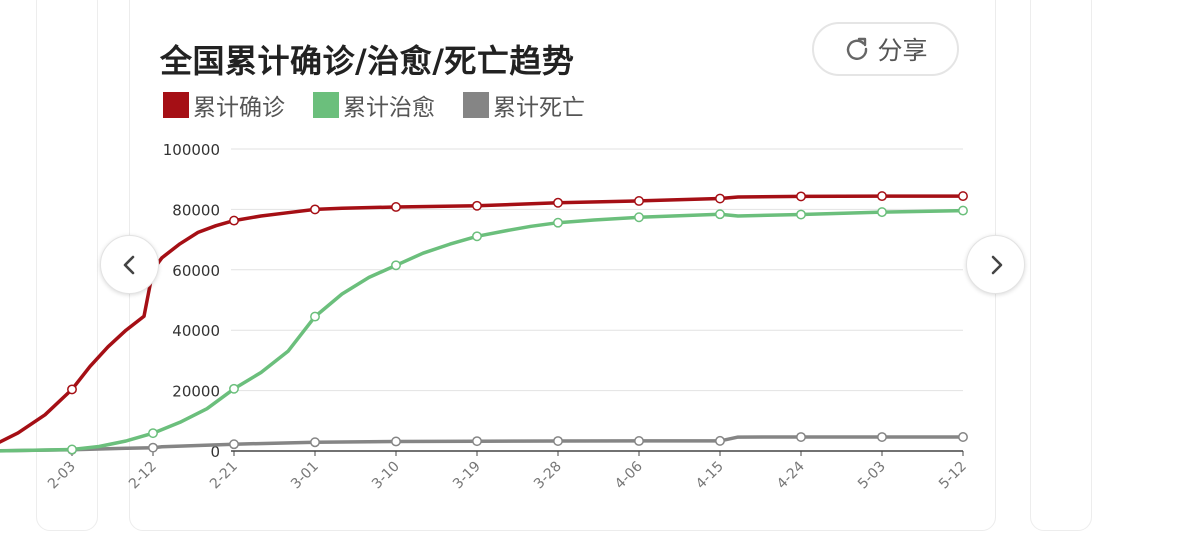 The width and height of the screenshot is (1198, 547). What do you see at coordinates (467, 476) in the screenshot?
I see `x-tick-label: 3-19` at bounding box center [467, 476].